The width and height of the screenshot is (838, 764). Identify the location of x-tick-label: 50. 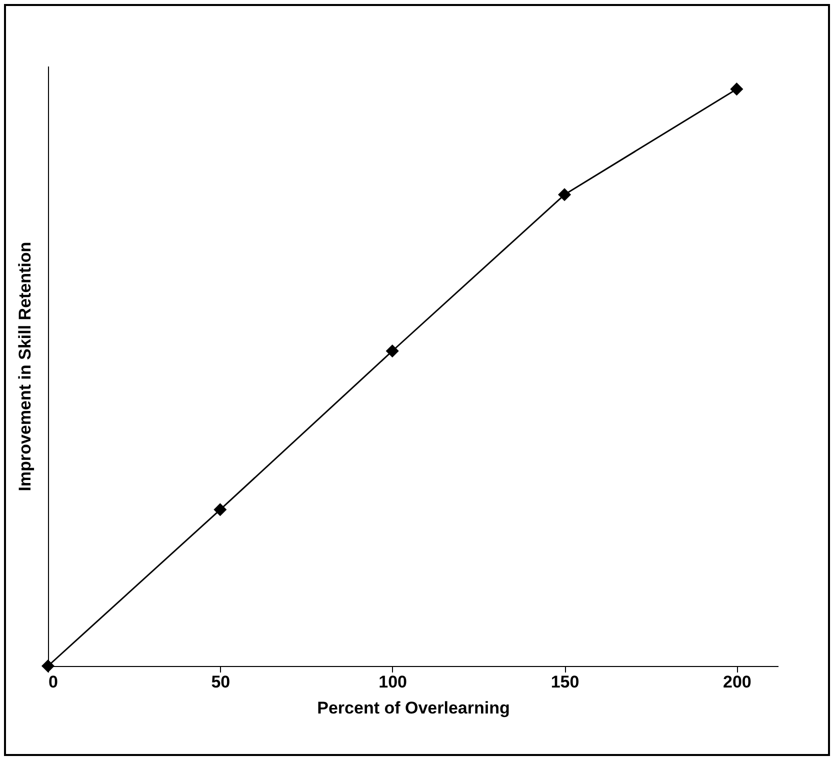
(220, 682).